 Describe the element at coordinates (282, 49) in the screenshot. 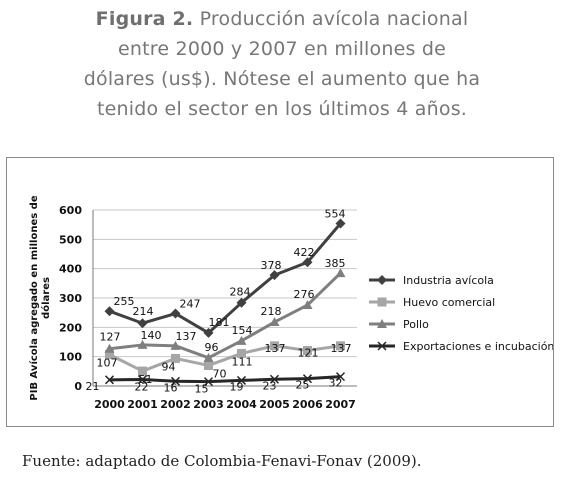

I see `caption-line-2: entre 2000 y 2007 en millones de` at that location.